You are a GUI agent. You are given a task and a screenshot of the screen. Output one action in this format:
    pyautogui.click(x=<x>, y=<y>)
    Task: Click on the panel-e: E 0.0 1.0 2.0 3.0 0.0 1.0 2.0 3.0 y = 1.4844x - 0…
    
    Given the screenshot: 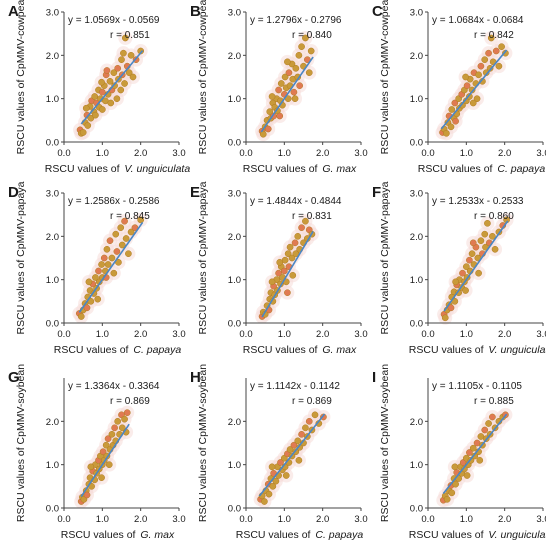 What is the action you would take?
    pyautogui.click(x=279, y=268)
    